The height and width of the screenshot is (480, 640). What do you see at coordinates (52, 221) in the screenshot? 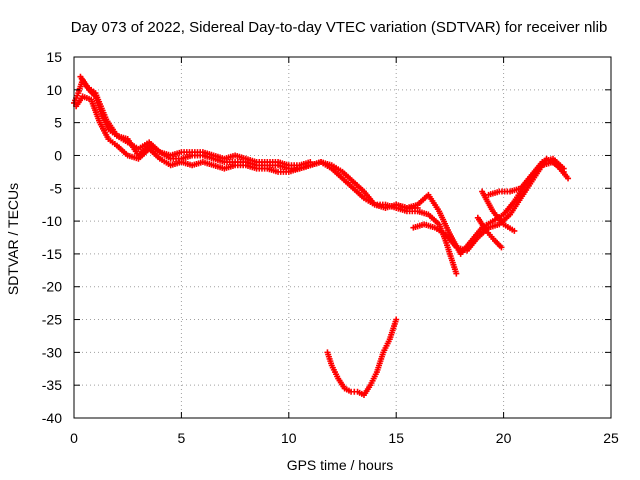
I see `y-tick-label--10: -10` at bounding box center [52, 221].